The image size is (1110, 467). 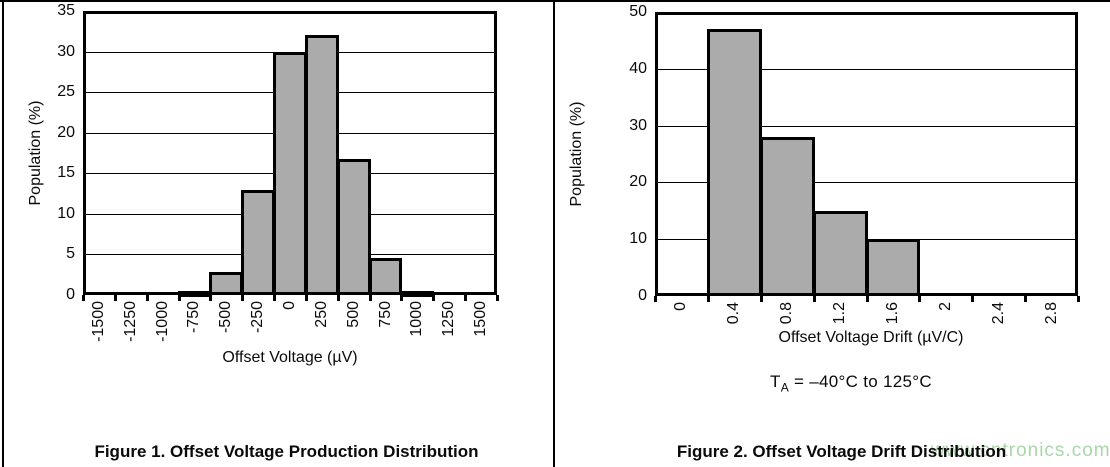 I want to click on x-tick-label: -750, so click(x=193, y=317).